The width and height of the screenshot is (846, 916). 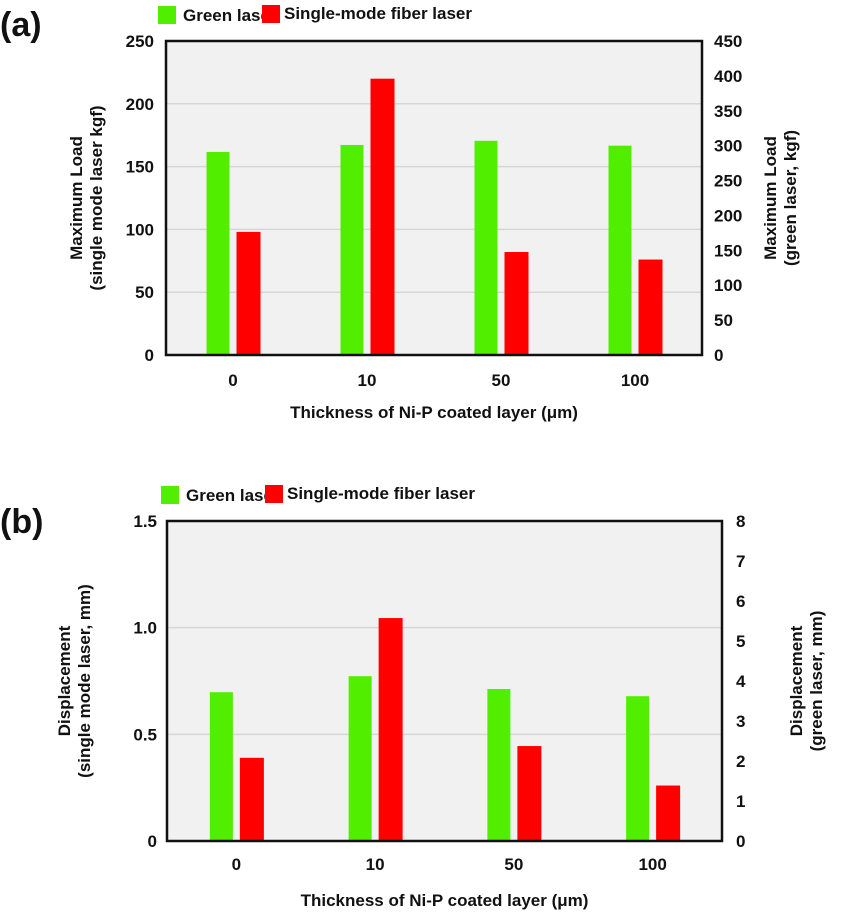 I want to click on y-tick-right-label: 7, so click(x=740, y=561).